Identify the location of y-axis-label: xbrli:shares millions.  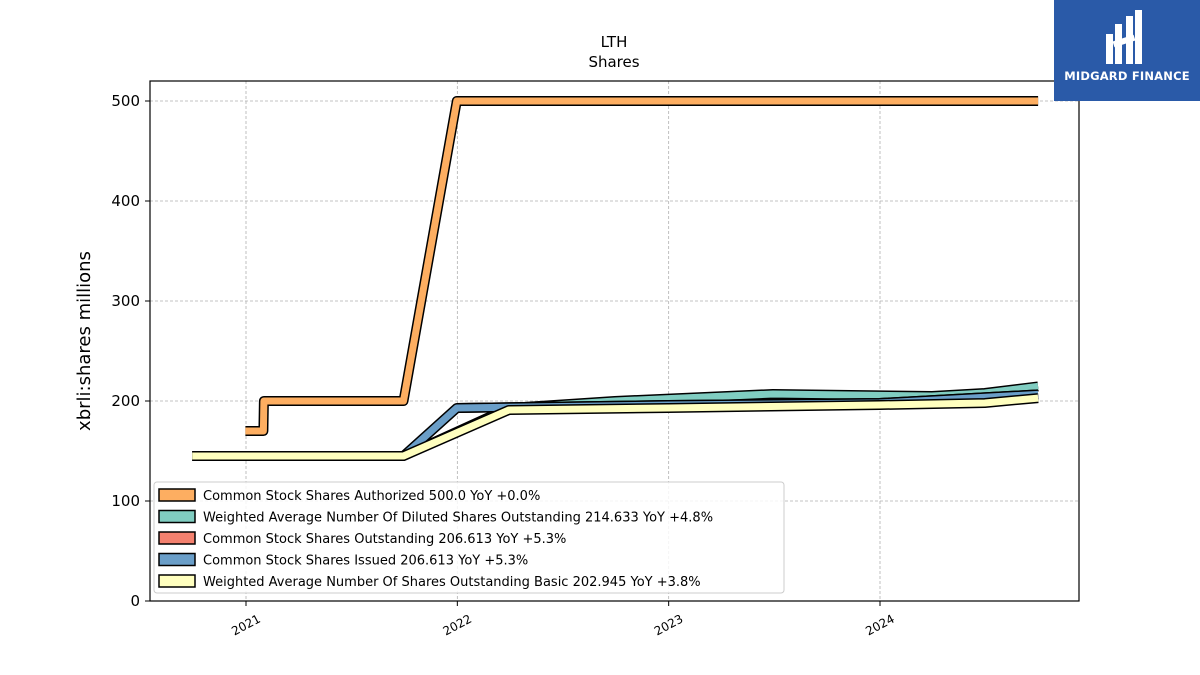
(84, 341).